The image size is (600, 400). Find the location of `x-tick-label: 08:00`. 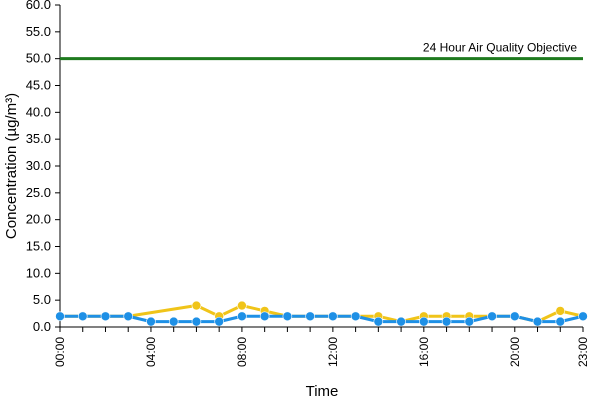

x-tick-label: 08:00 is located at coordinates (242, 352).